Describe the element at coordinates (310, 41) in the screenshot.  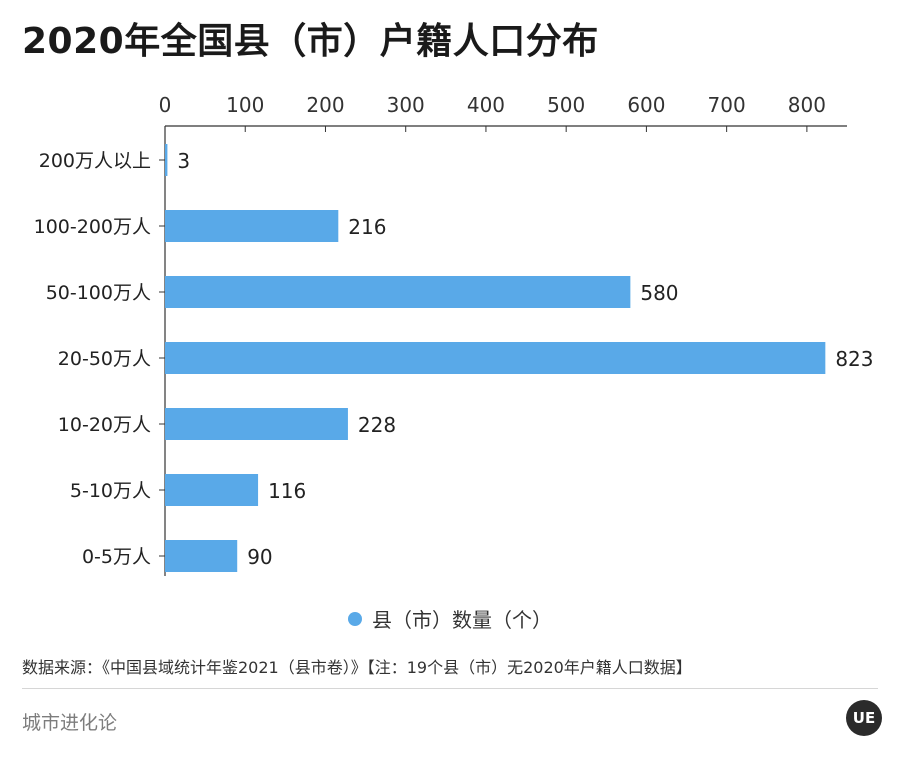
I see `chart-title: 2020年全国县（市）户籍人口分布` at that location.